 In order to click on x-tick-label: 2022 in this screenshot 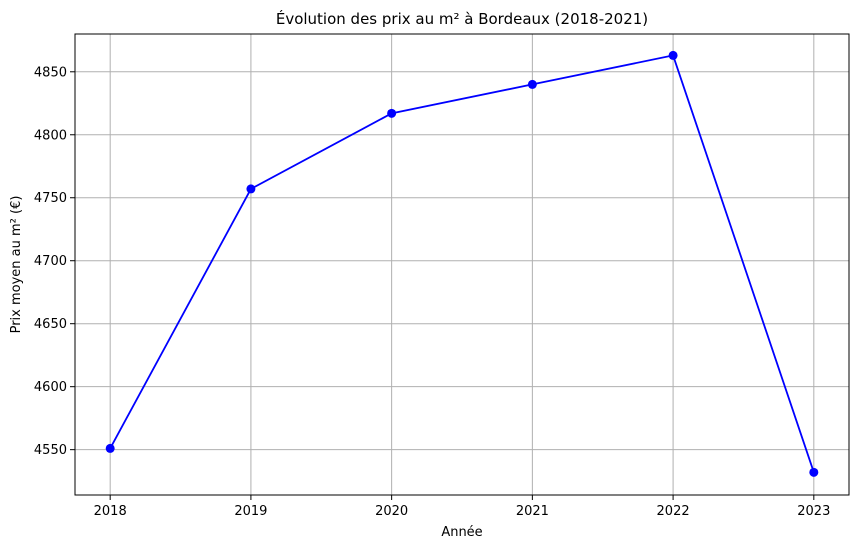, I will do `click(673, 511)`.